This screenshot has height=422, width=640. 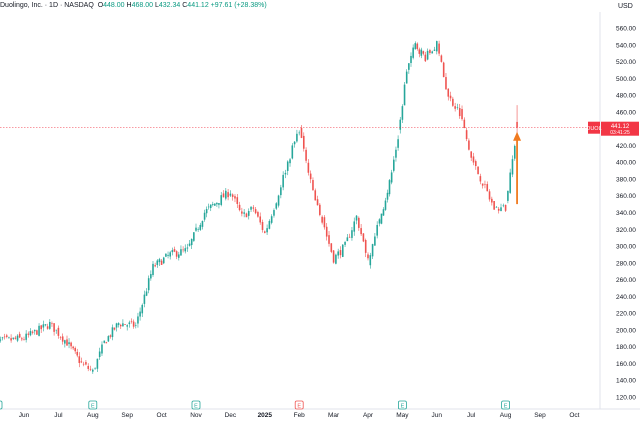 What do you see at coordinates (626, 330) in the screenshot?
I see `y-tick-label: 200.00` at bounding box center [626, 330].